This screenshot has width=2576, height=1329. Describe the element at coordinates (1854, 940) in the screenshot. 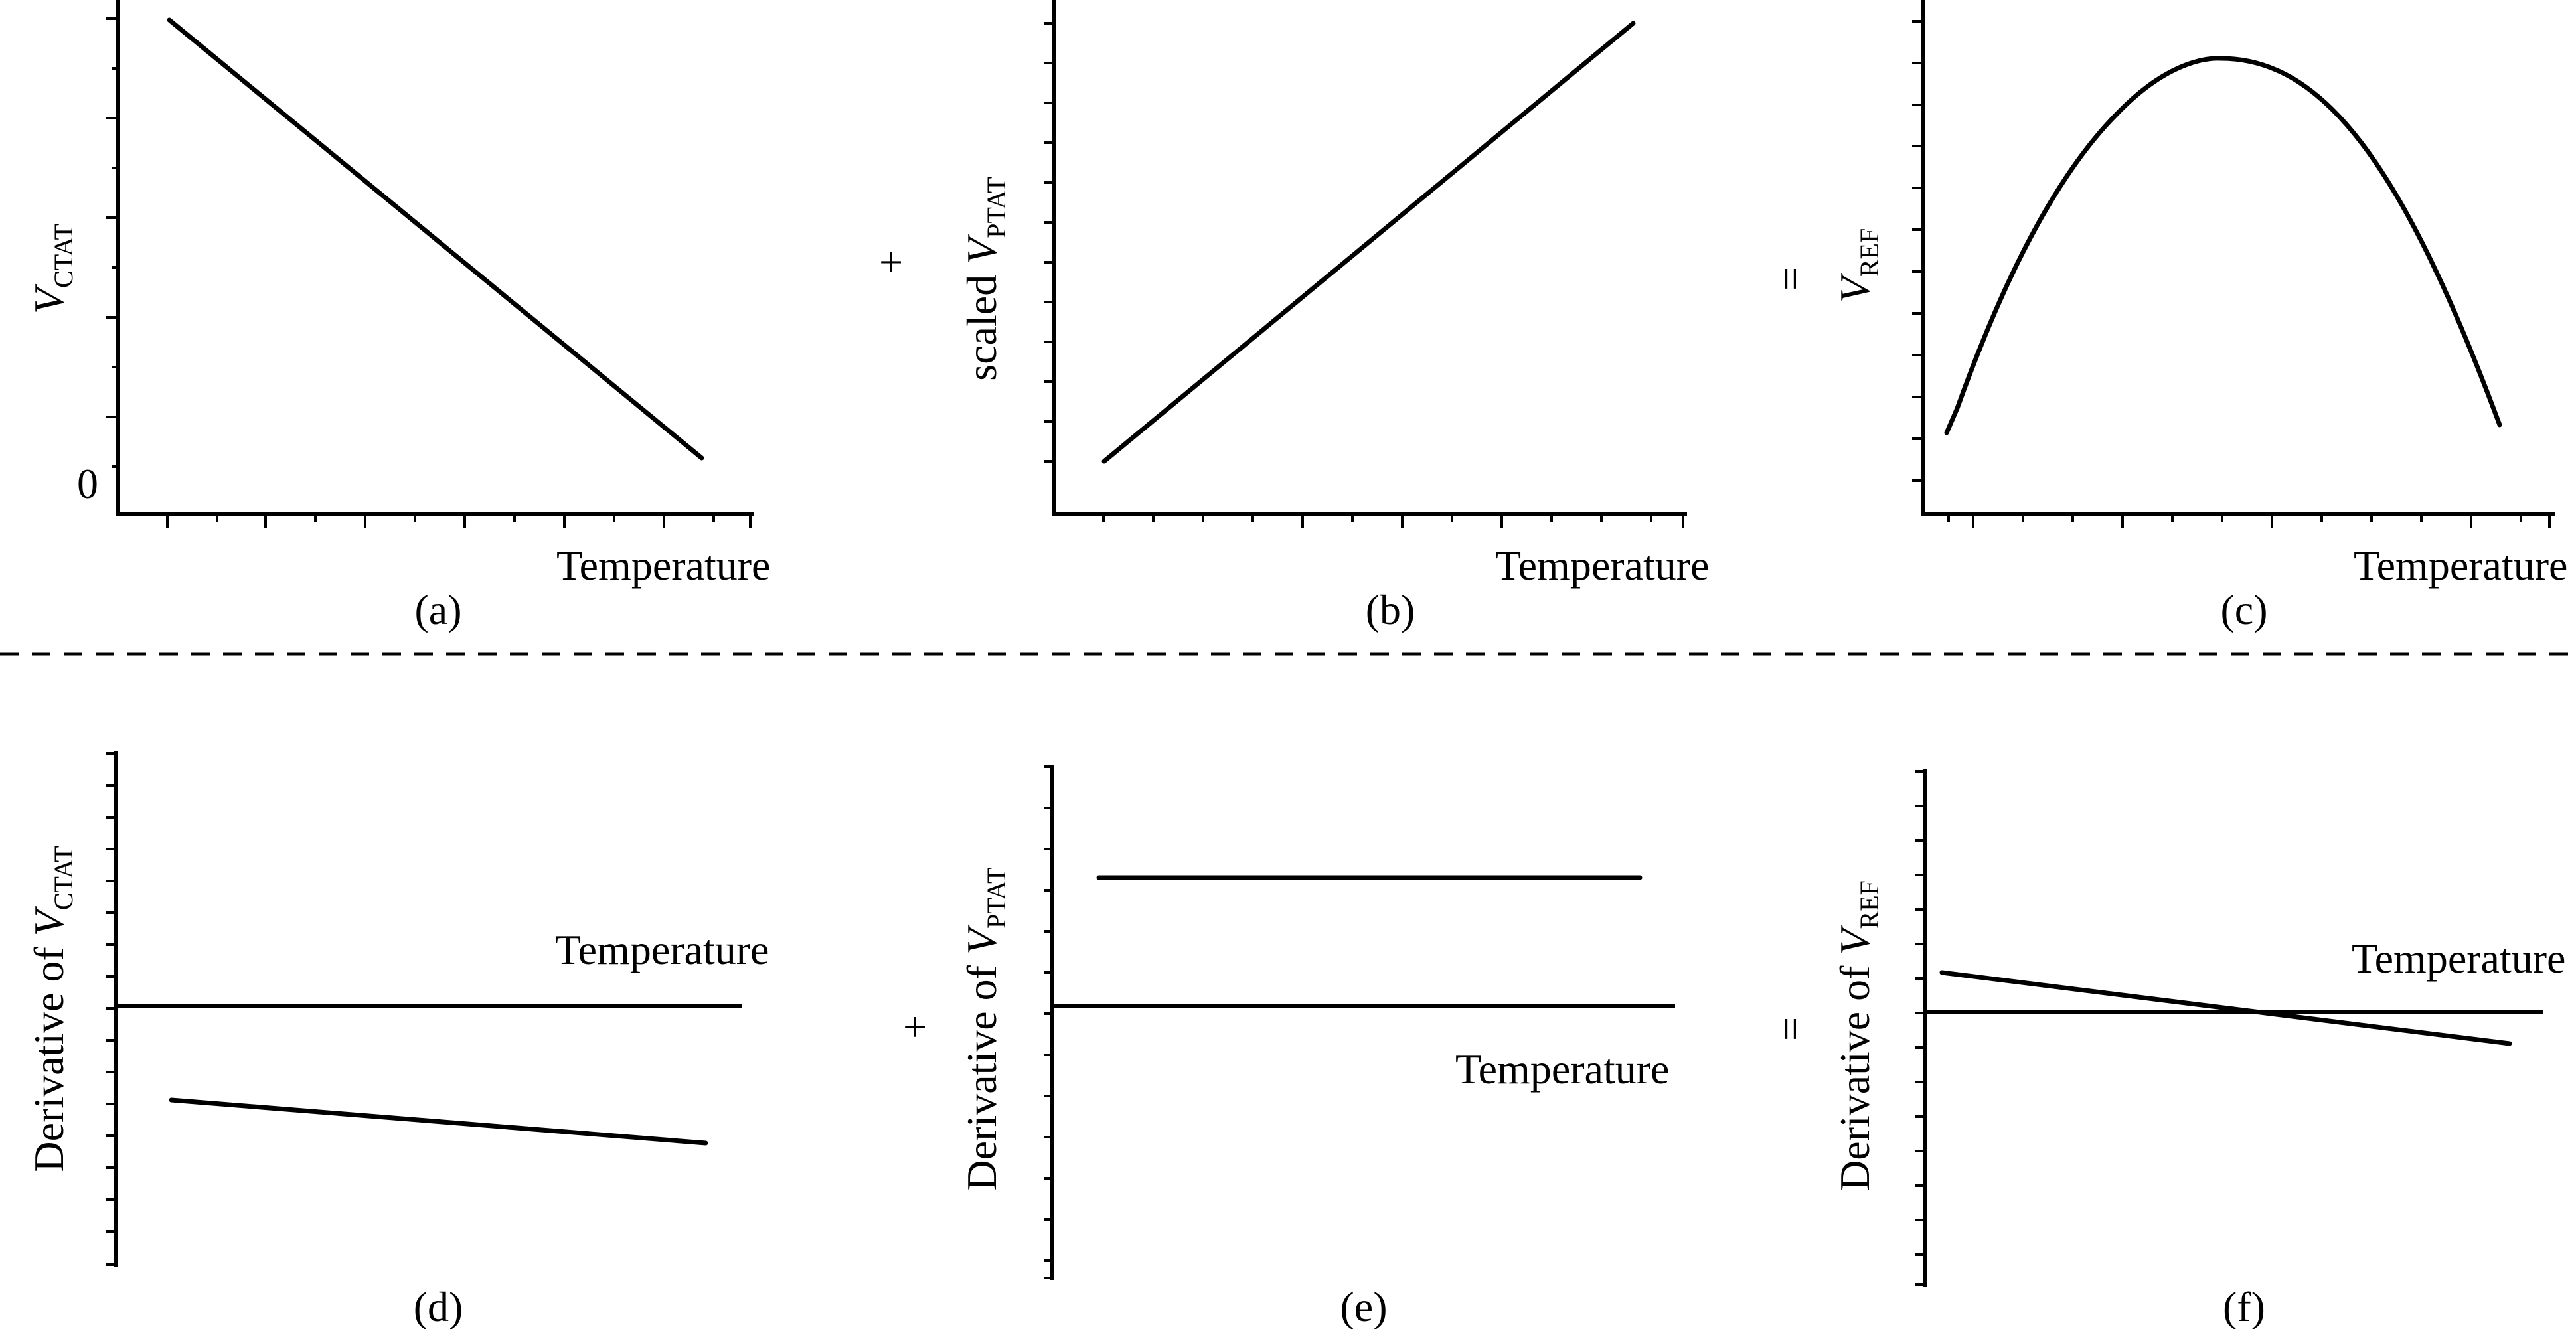

I see `panel-f-y-label-var: V` at that location.